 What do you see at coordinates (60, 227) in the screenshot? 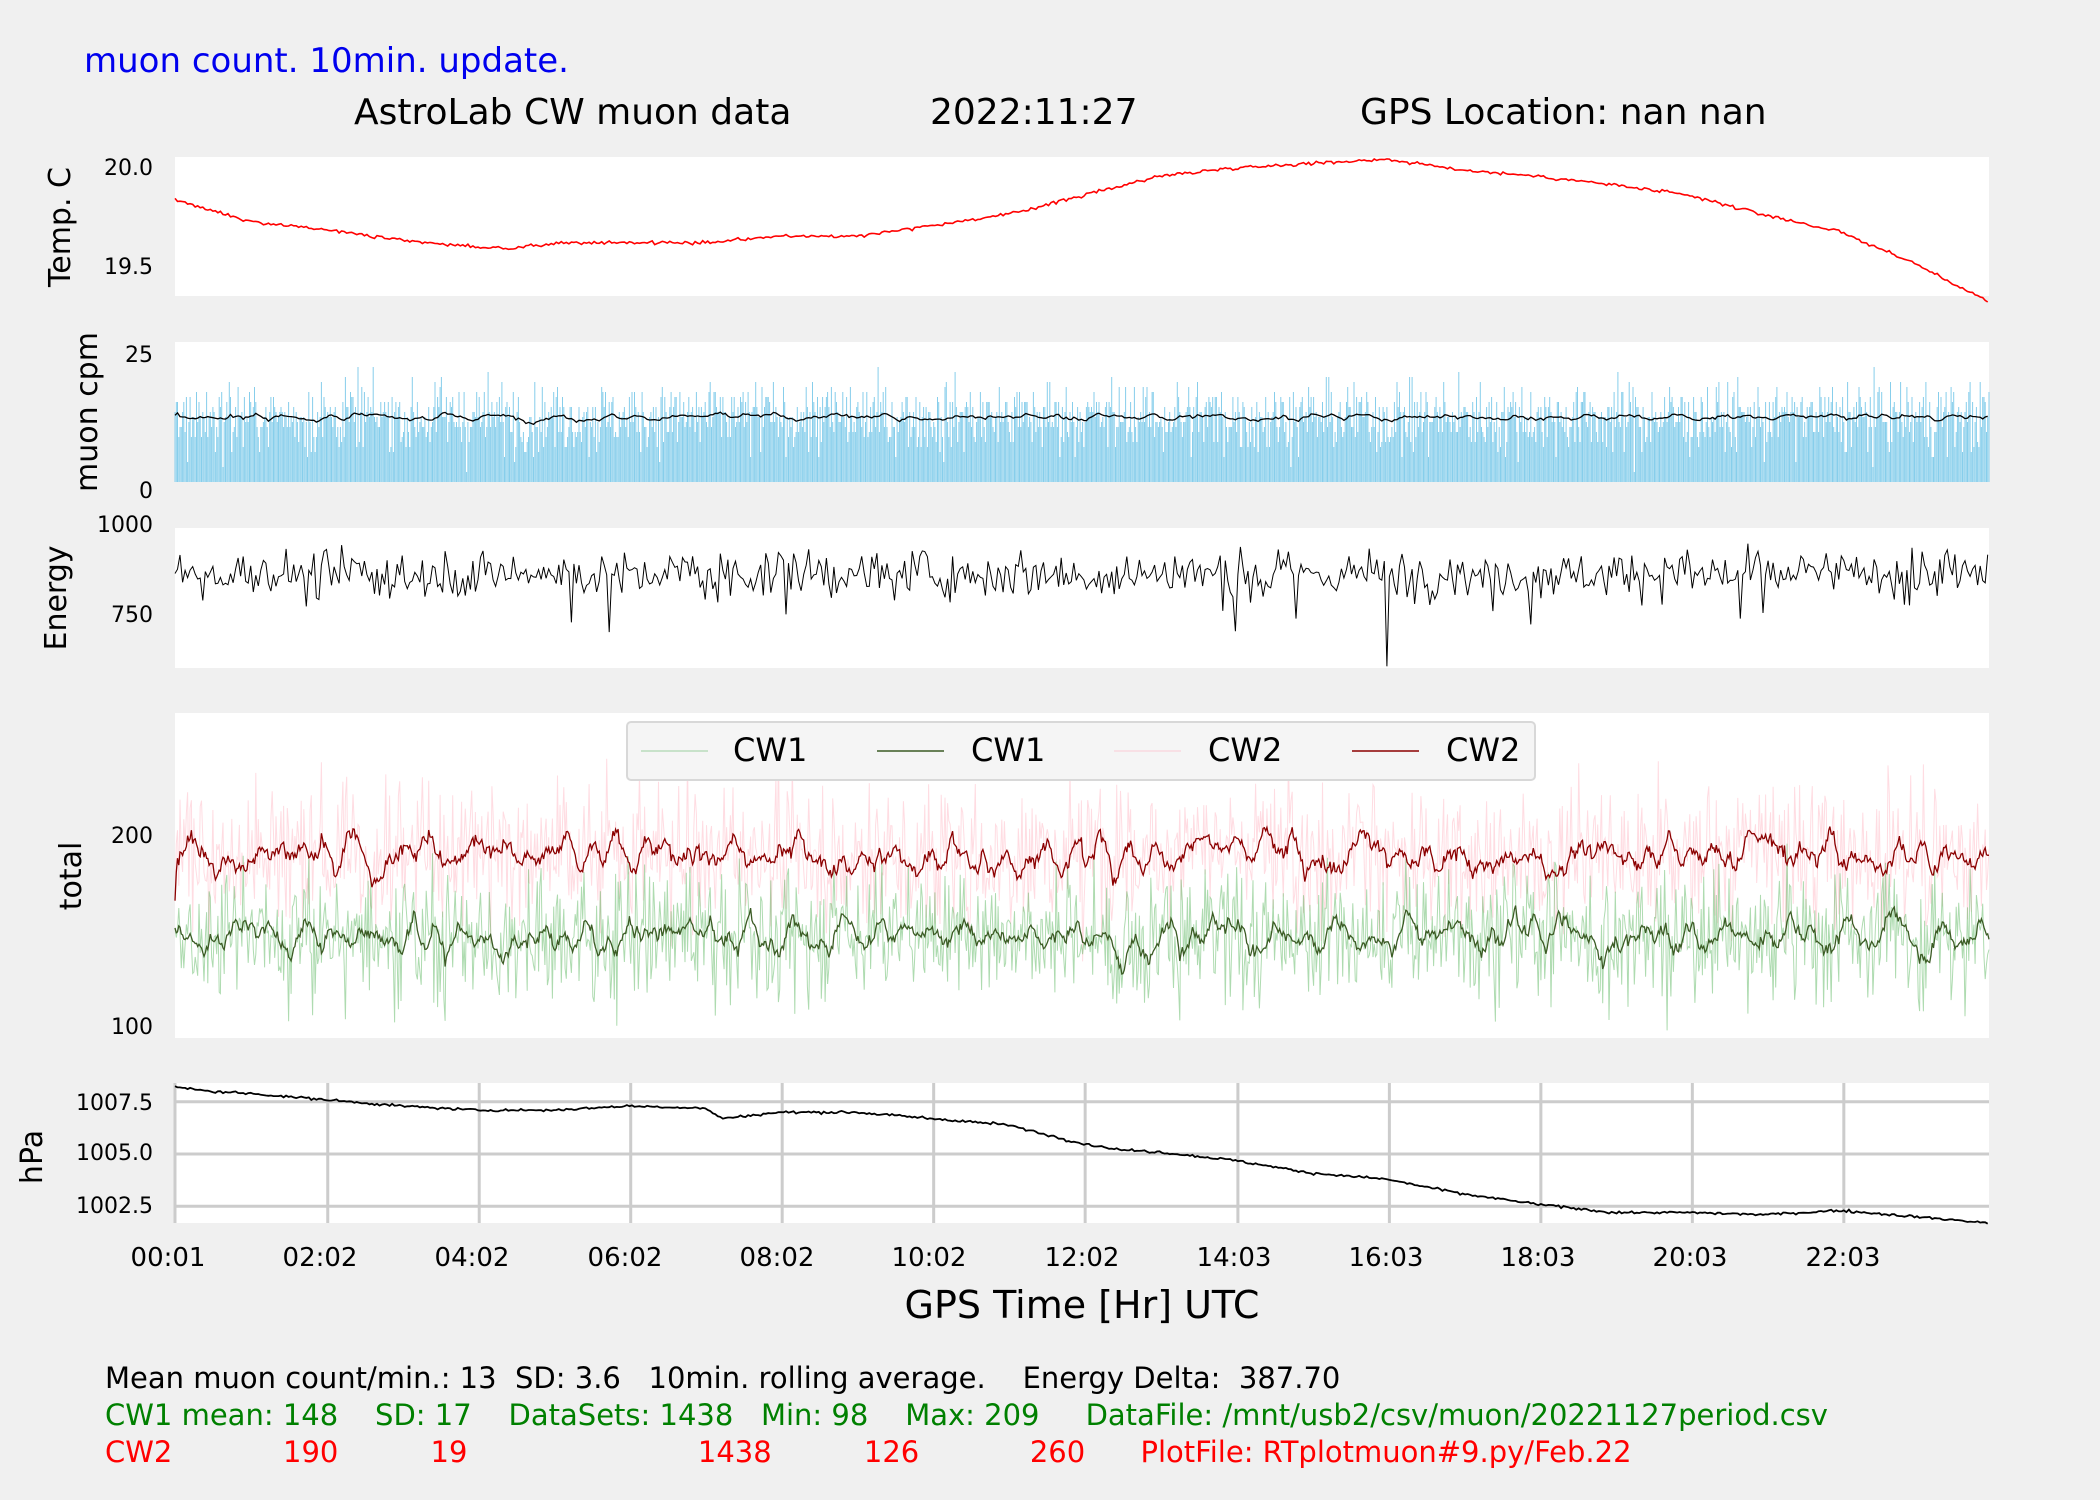
I see `temp-ylabel: Temp. C` at bounding box center [60, 227].